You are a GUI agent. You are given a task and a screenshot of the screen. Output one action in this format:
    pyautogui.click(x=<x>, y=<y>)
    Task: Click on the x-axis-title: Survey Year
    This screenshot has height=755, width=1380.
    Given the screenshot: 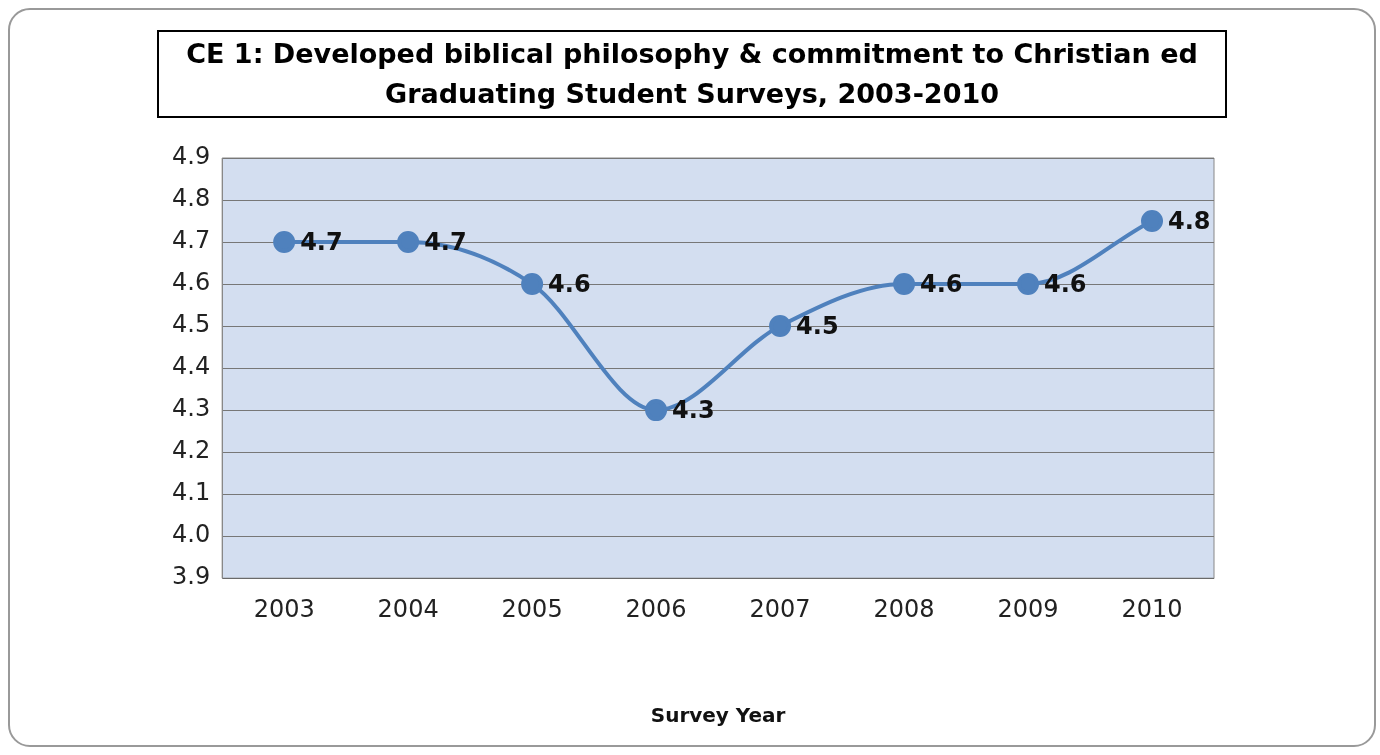 What is the action you would take?
    pyautogui.click(x=718, y=715)
    